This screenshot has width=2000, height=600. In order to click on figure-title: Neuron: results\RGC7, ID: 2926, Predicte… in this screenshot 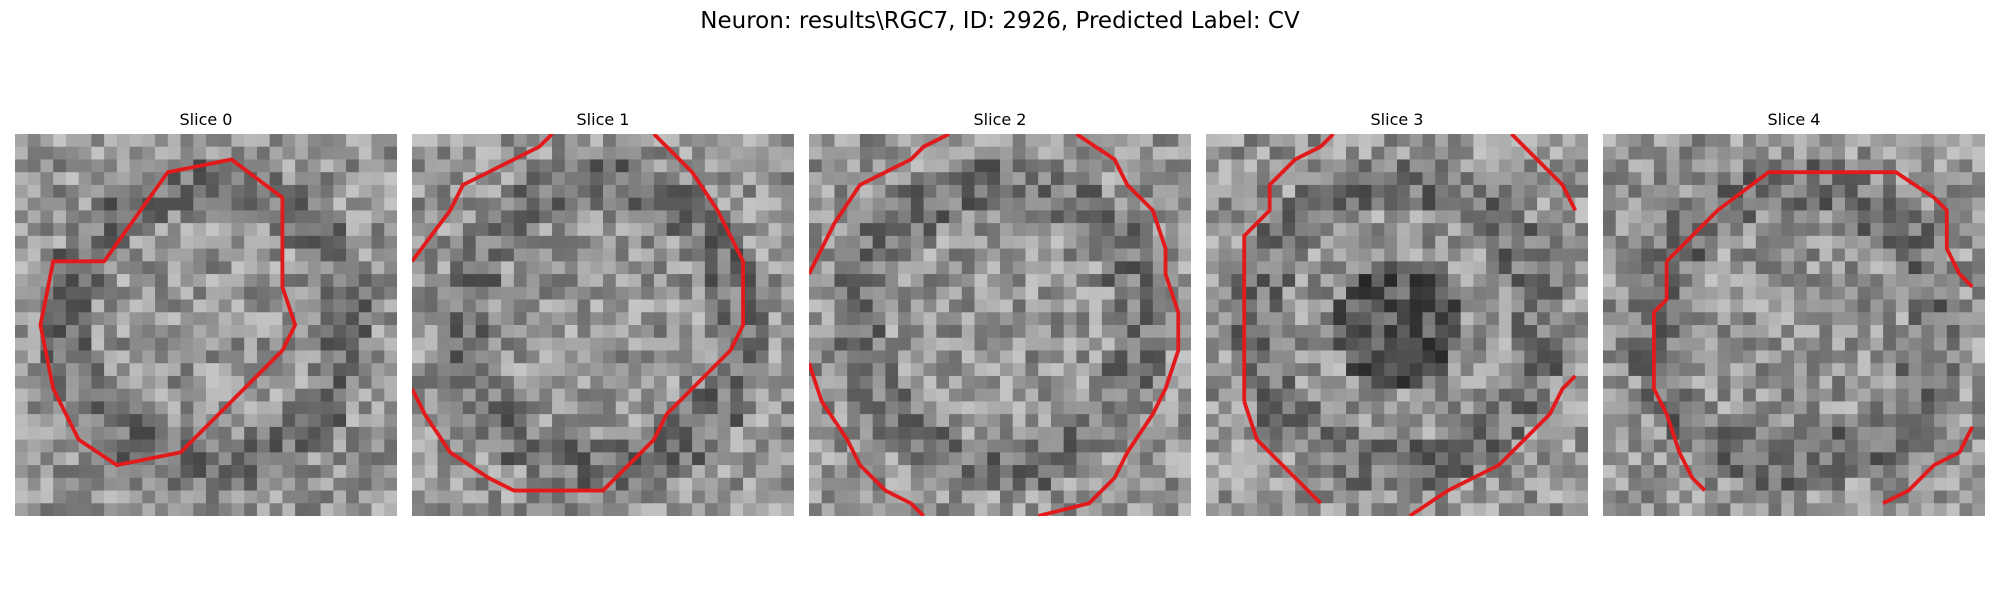, I will do `click(1000, 21)`.